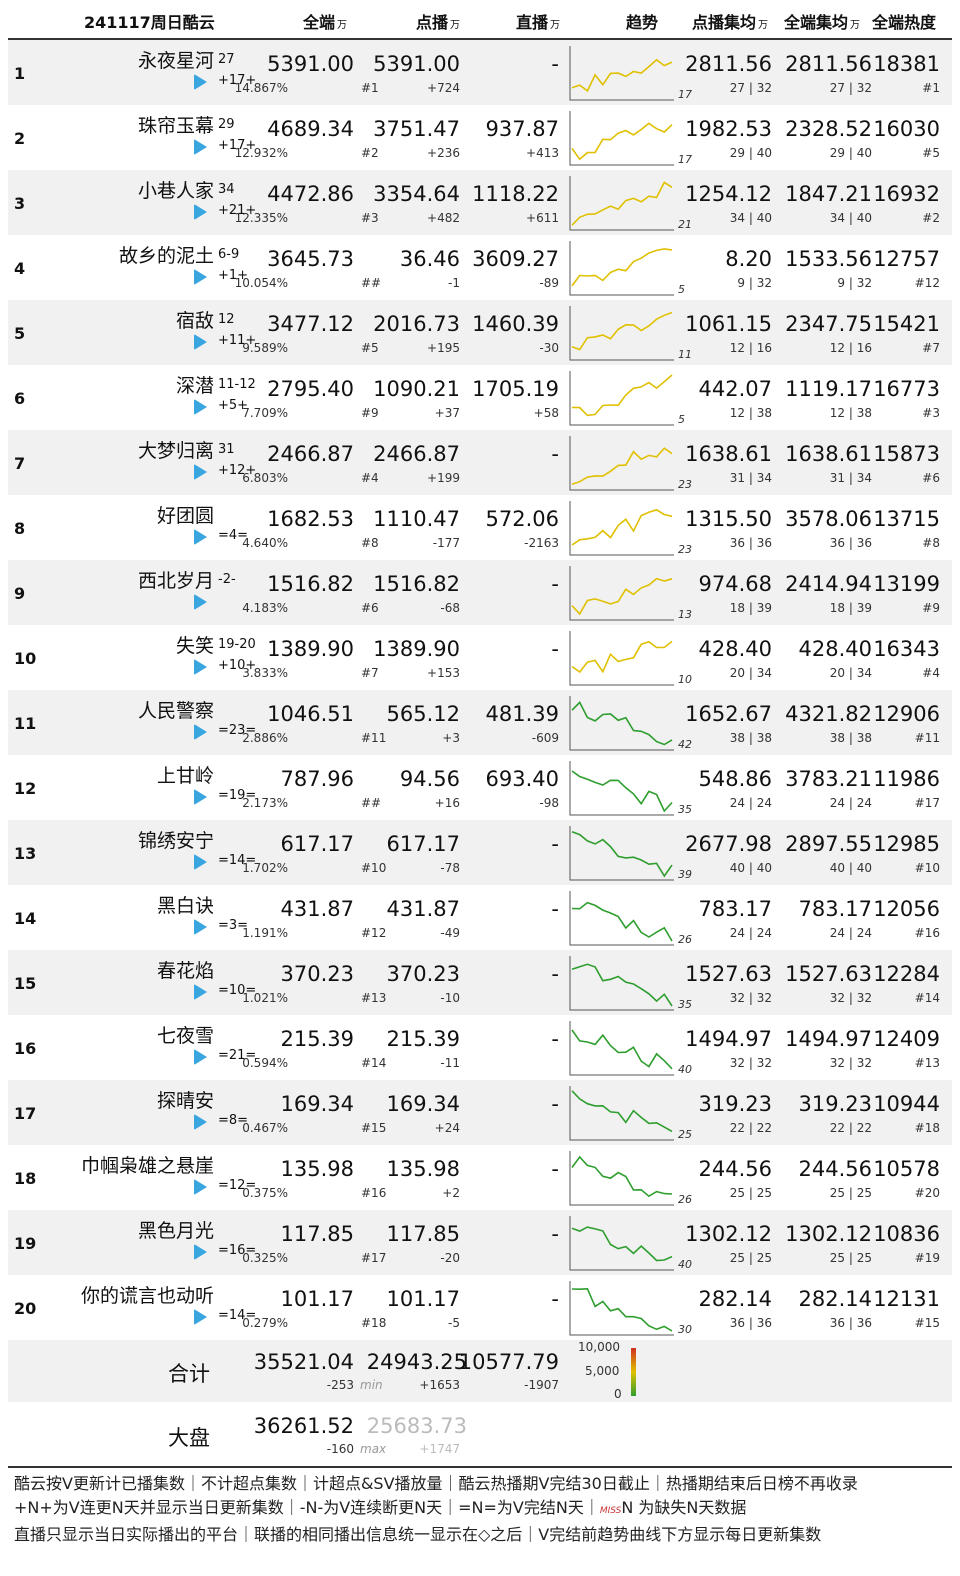  I want to click on total-views: 2795.40, so click(310, 389).